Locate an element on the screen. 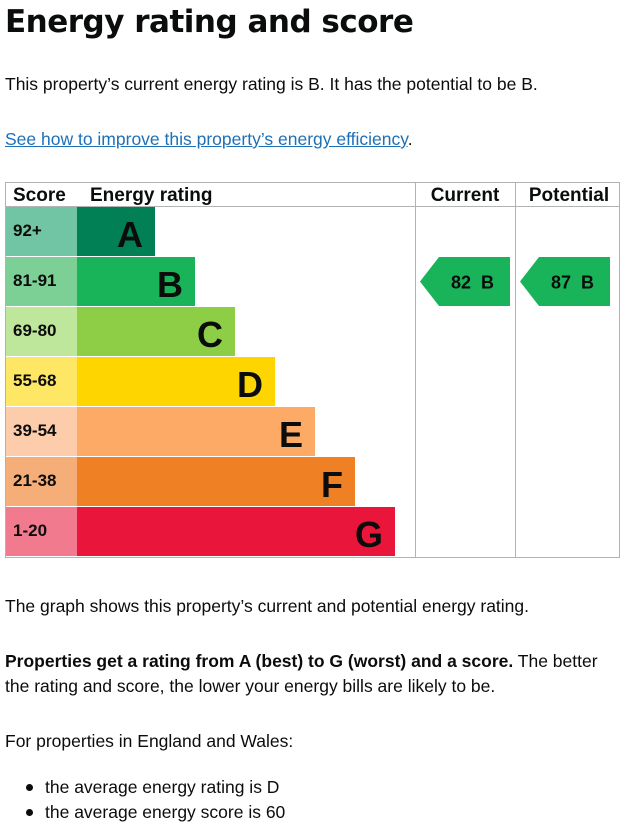 The height and width of the screenshot is (832, 630). rating-letter-e: E is located at coordinates (291, 434).